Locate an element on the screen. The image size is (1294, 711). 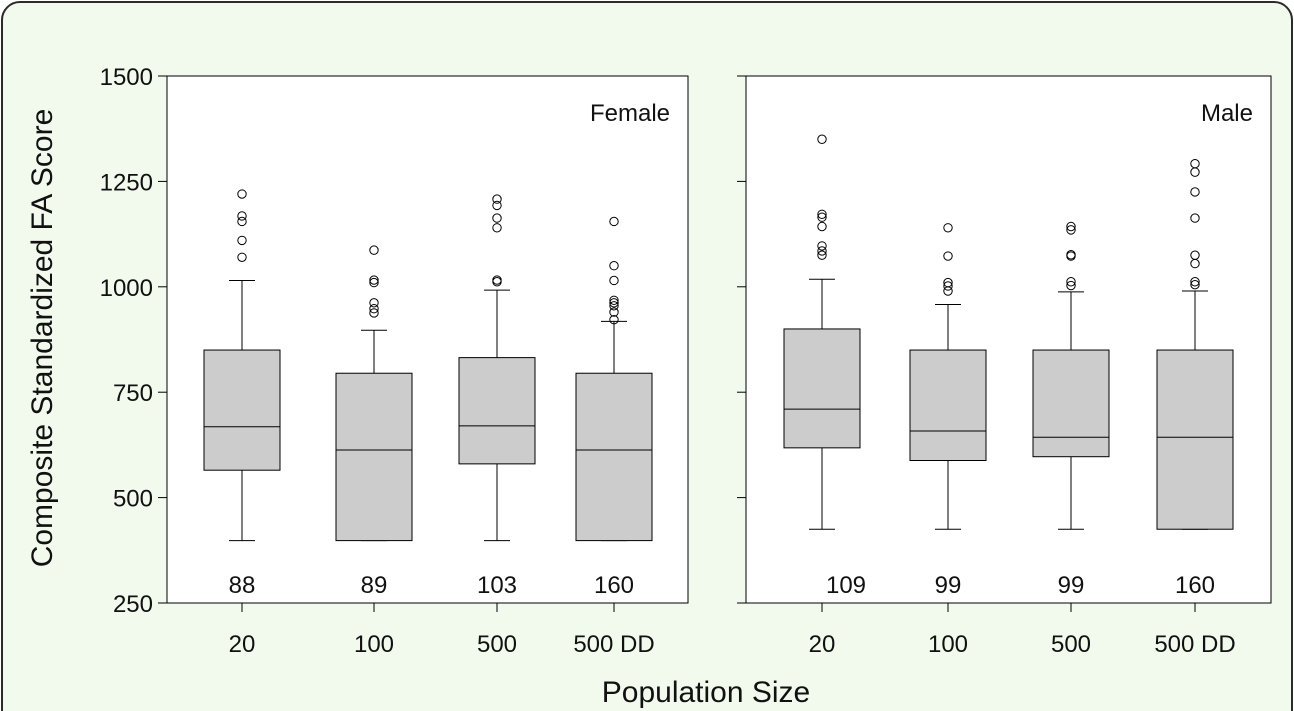
panel-1-x-tick-label: 500 DD is located at coordinates (613, 644).